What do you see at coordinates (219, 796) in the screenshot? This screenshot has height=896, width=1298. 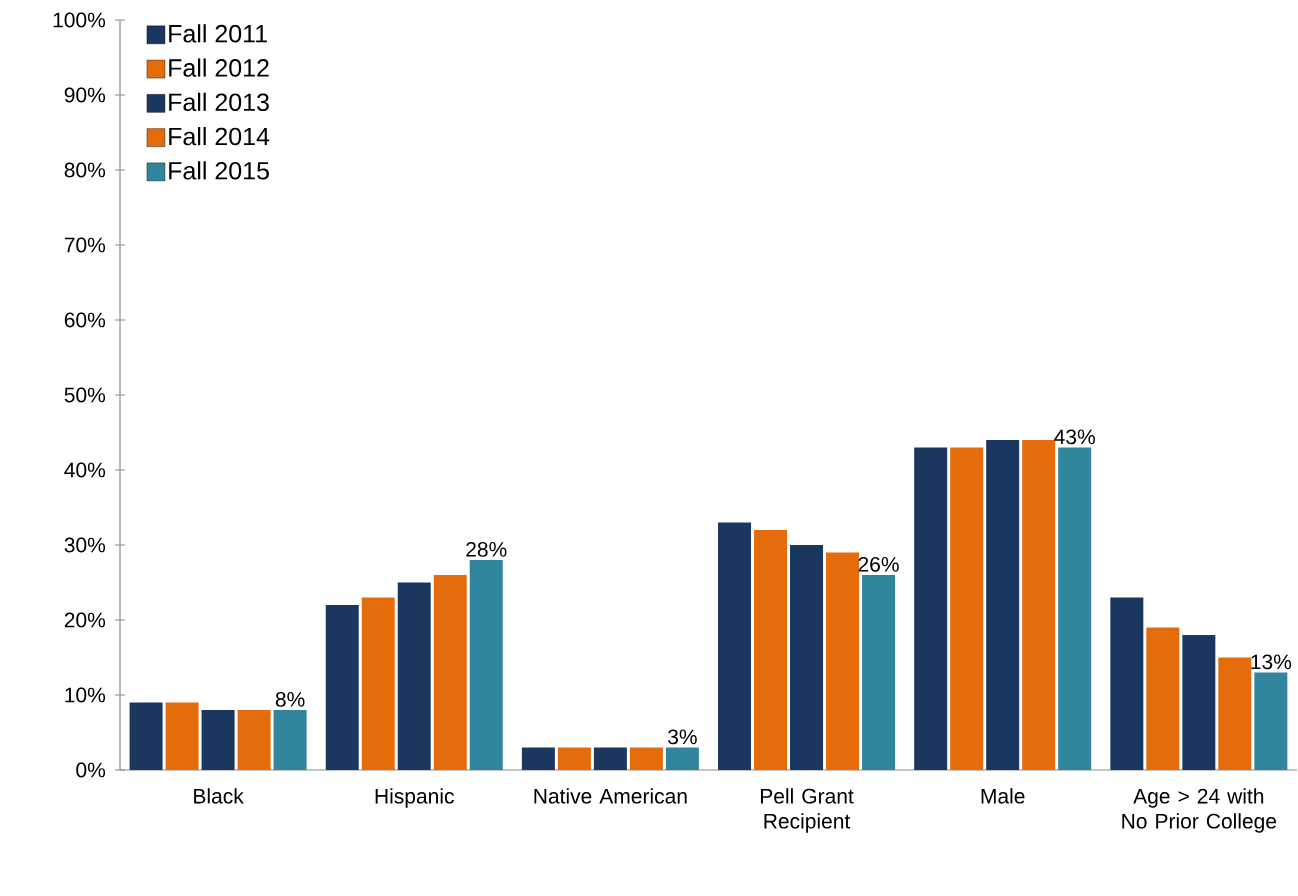 I see `x-tick-label: Black` at bounding box center [219, 796].